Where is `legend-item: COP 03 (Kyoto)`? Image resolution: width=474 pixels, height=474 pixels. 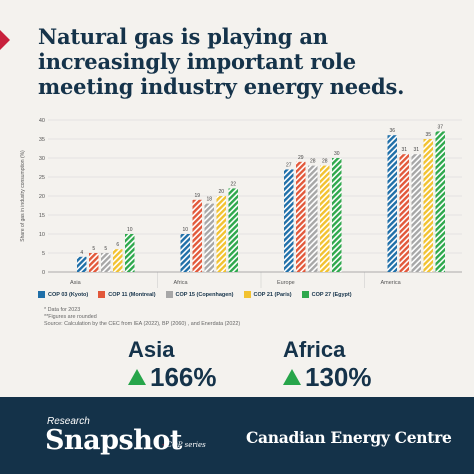 legend-item: COP 03 (Kyoto) is located at coordinates (63, 294).